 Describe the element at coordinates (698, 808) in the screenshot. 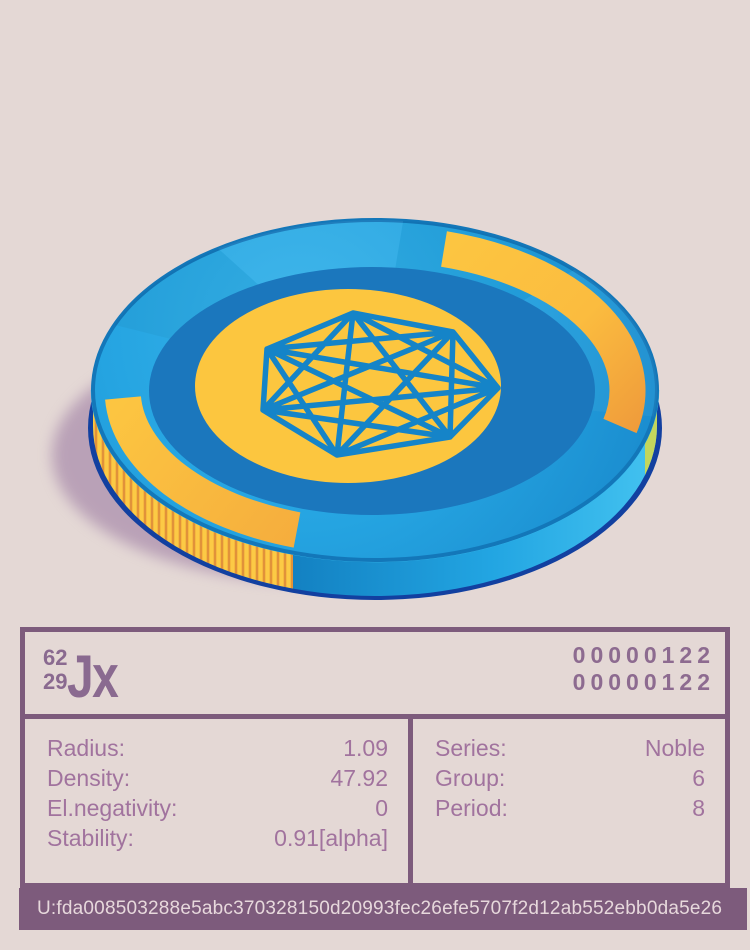

I see `stat-value: 8` at that location.